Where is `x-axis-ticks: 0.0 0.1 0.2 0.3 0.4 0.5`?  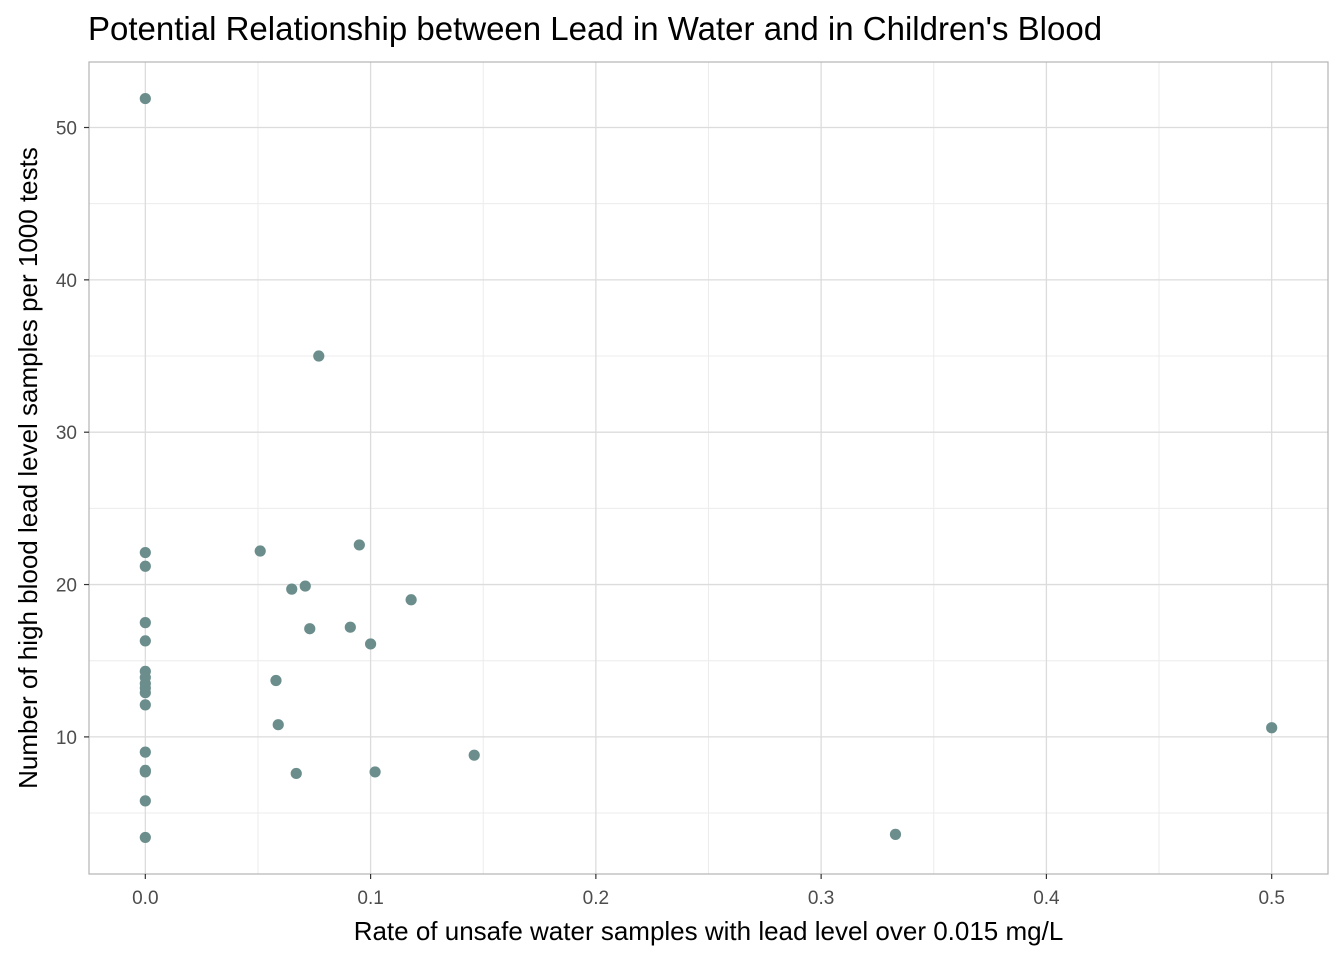 x-axis-ticks: 0.0 0.1 0.2 0.3 0.4 0.5 is located at coordinates (708, 891).